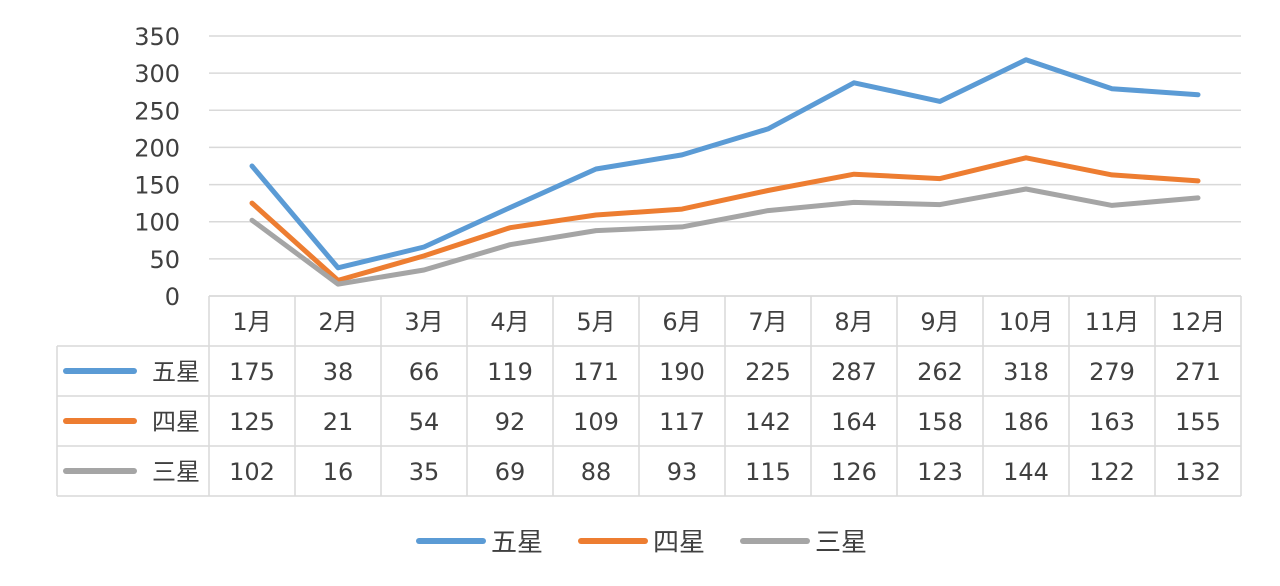 Image resolution: width=1280 pixels, height=586 pixels. What do you see at coordinates (854, 422) in the screenshot?
I see `data-label: 164` at bounding box center [854, 422].